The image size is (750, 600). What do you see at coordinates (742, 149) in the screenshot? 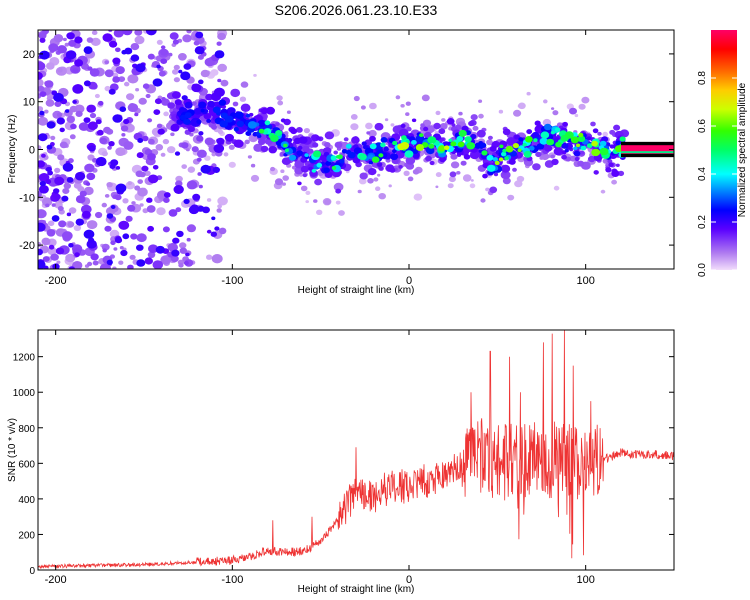
I see `colorbar-label: Normalized spectral amplitude` at bounding box center [742, 149].